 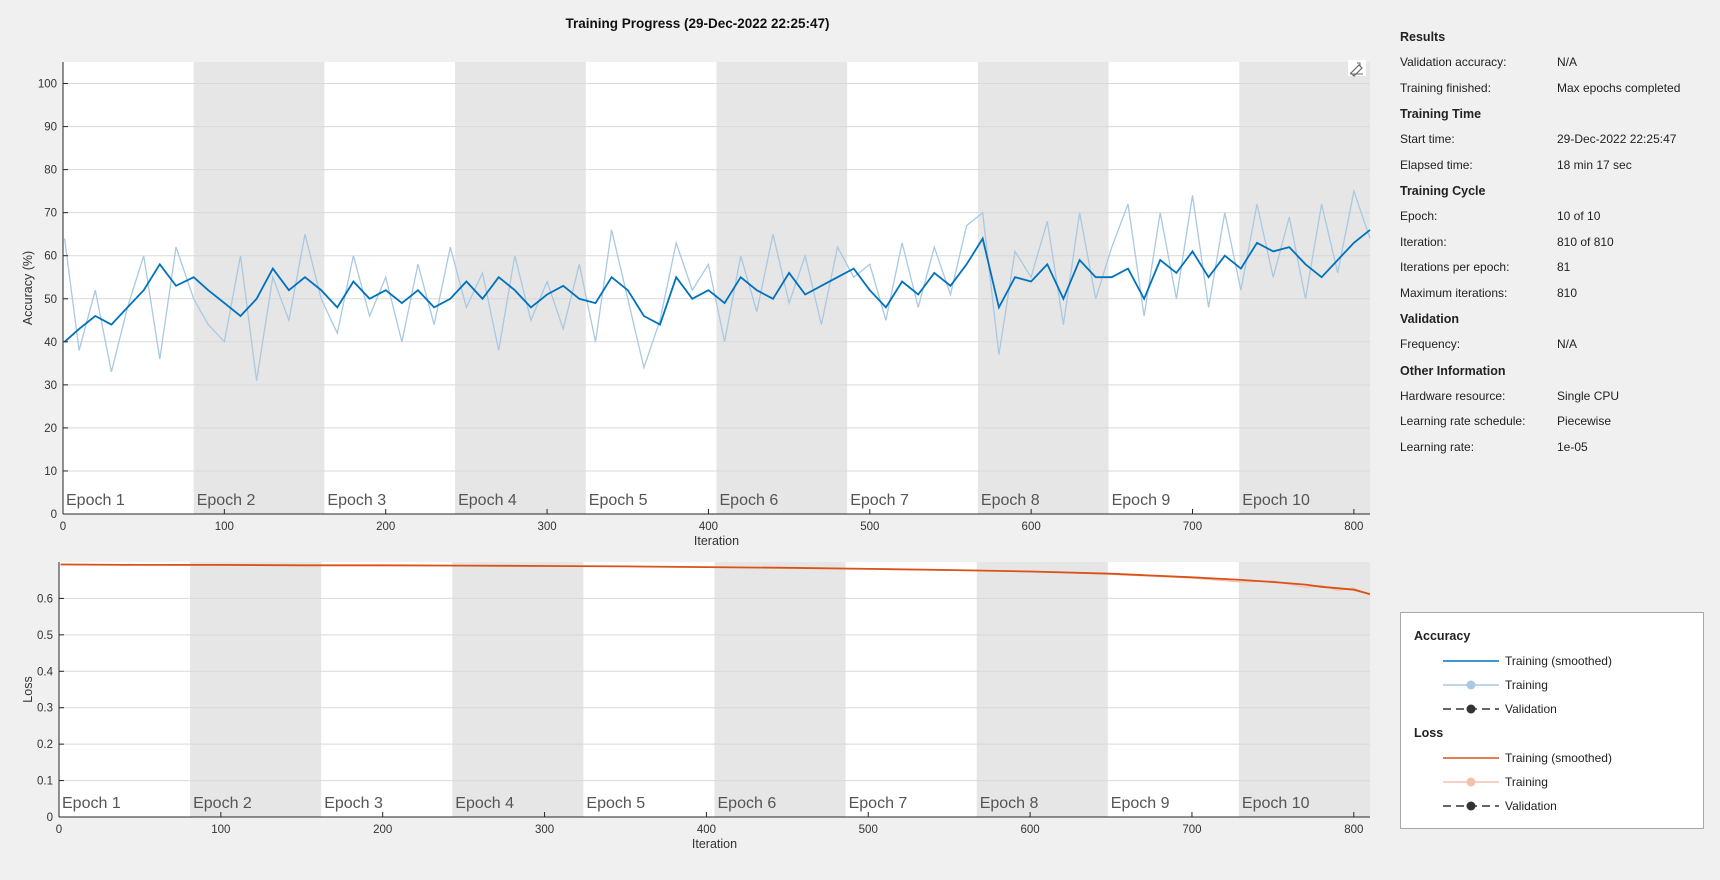 I want to click on y-tick-label: 30, so click(x=50, y=386).